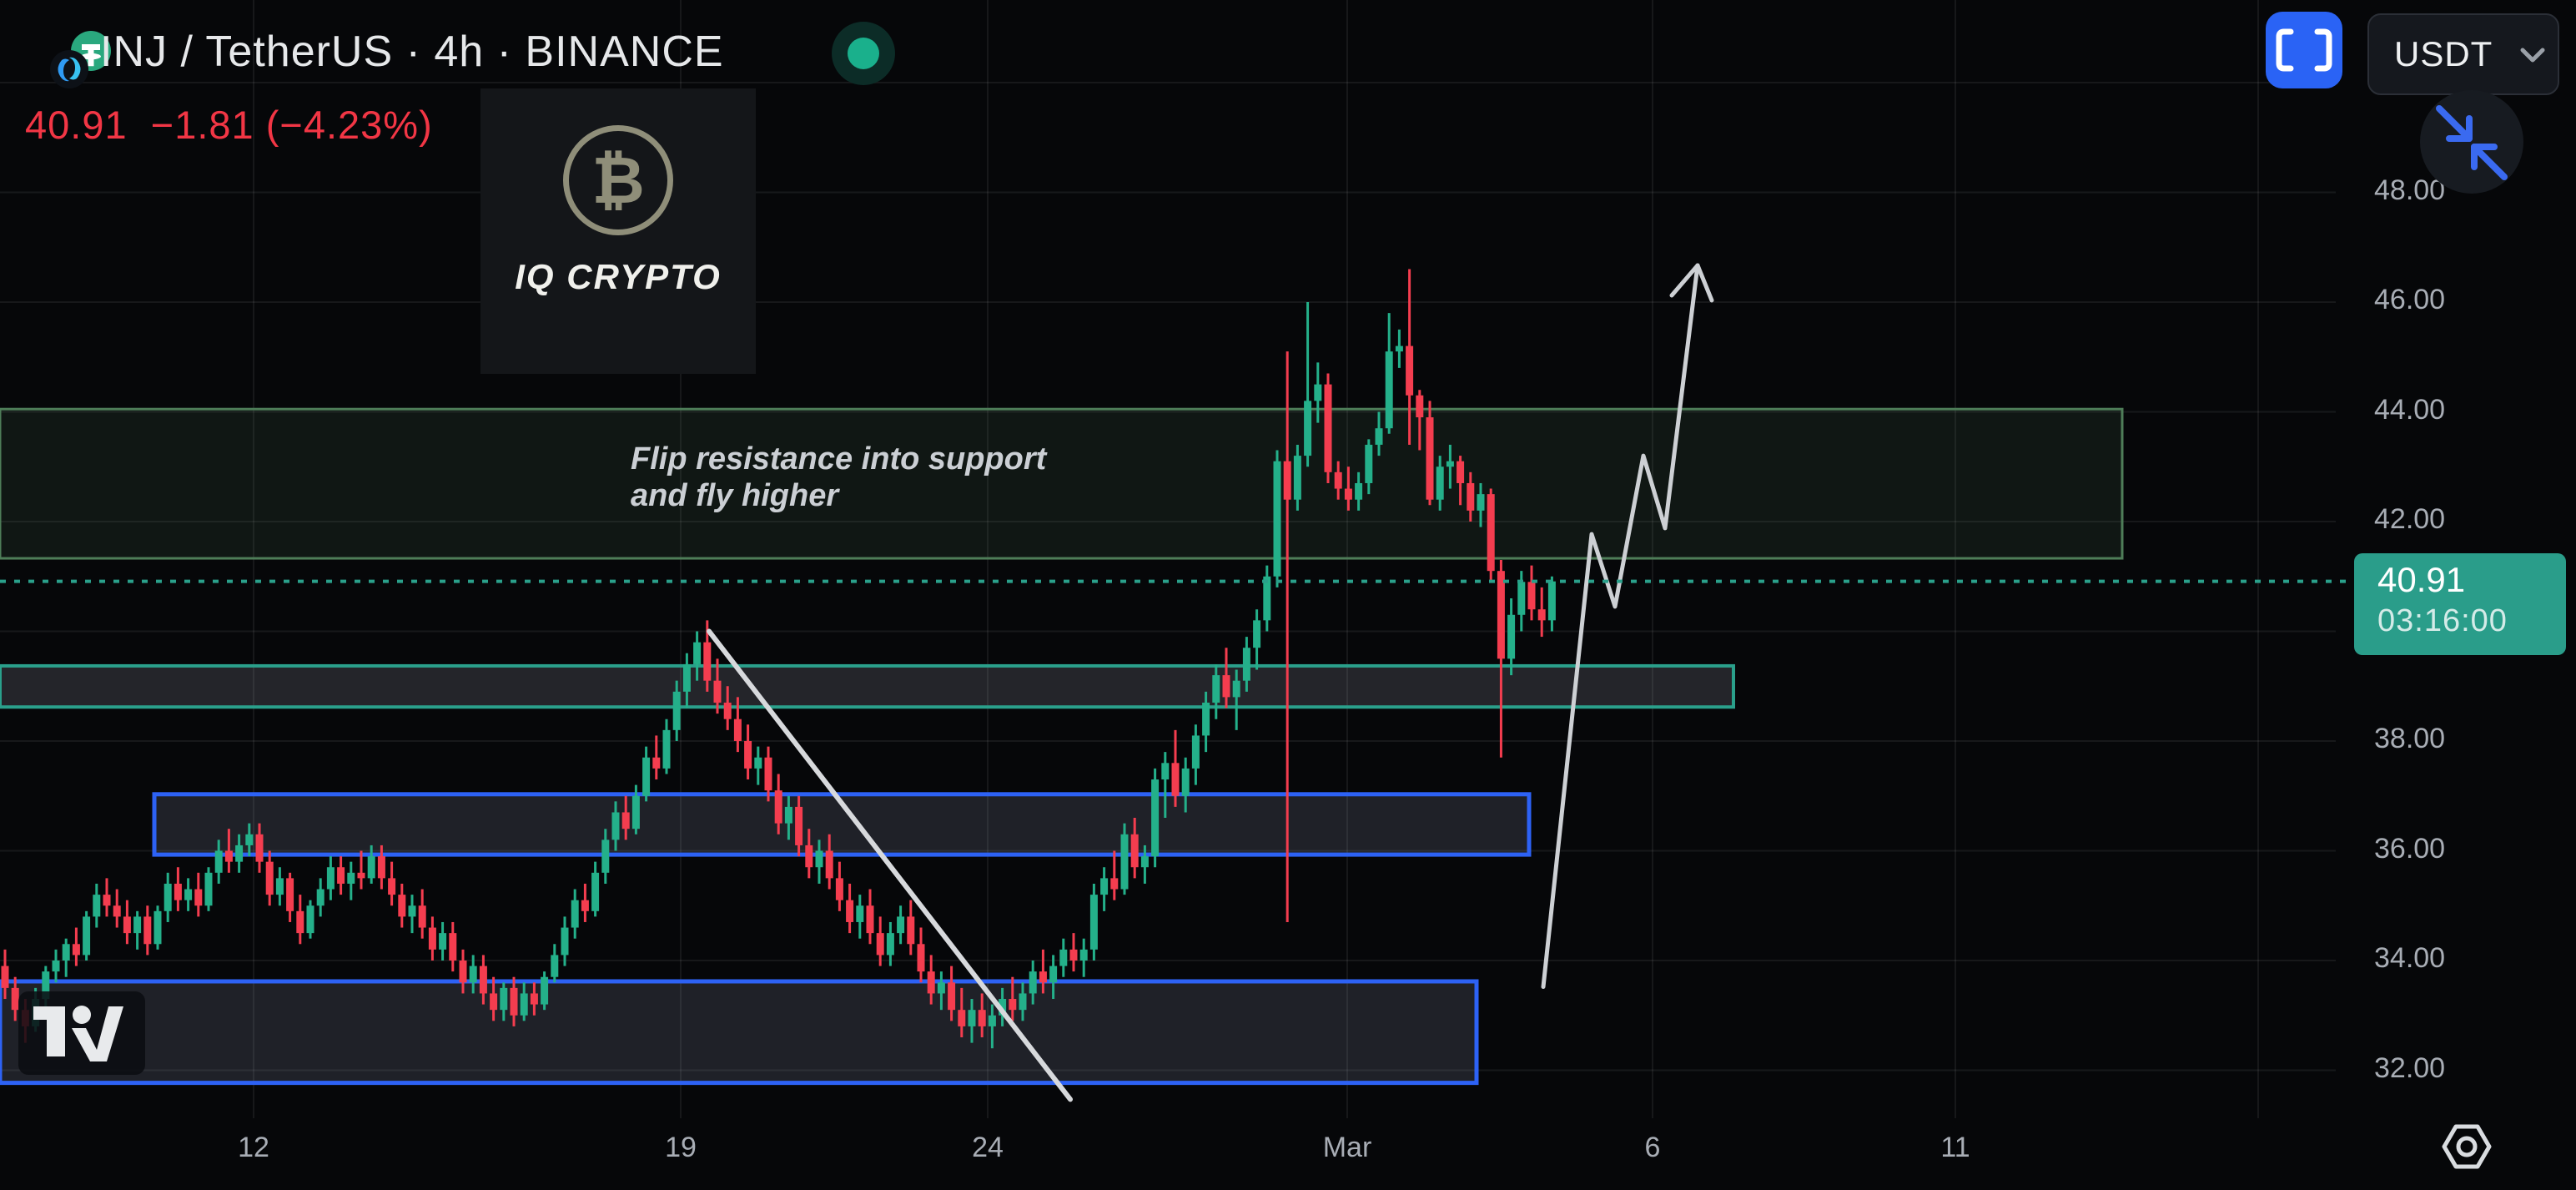  I want to click on time-tick-label: 19, so click(681, 1147).